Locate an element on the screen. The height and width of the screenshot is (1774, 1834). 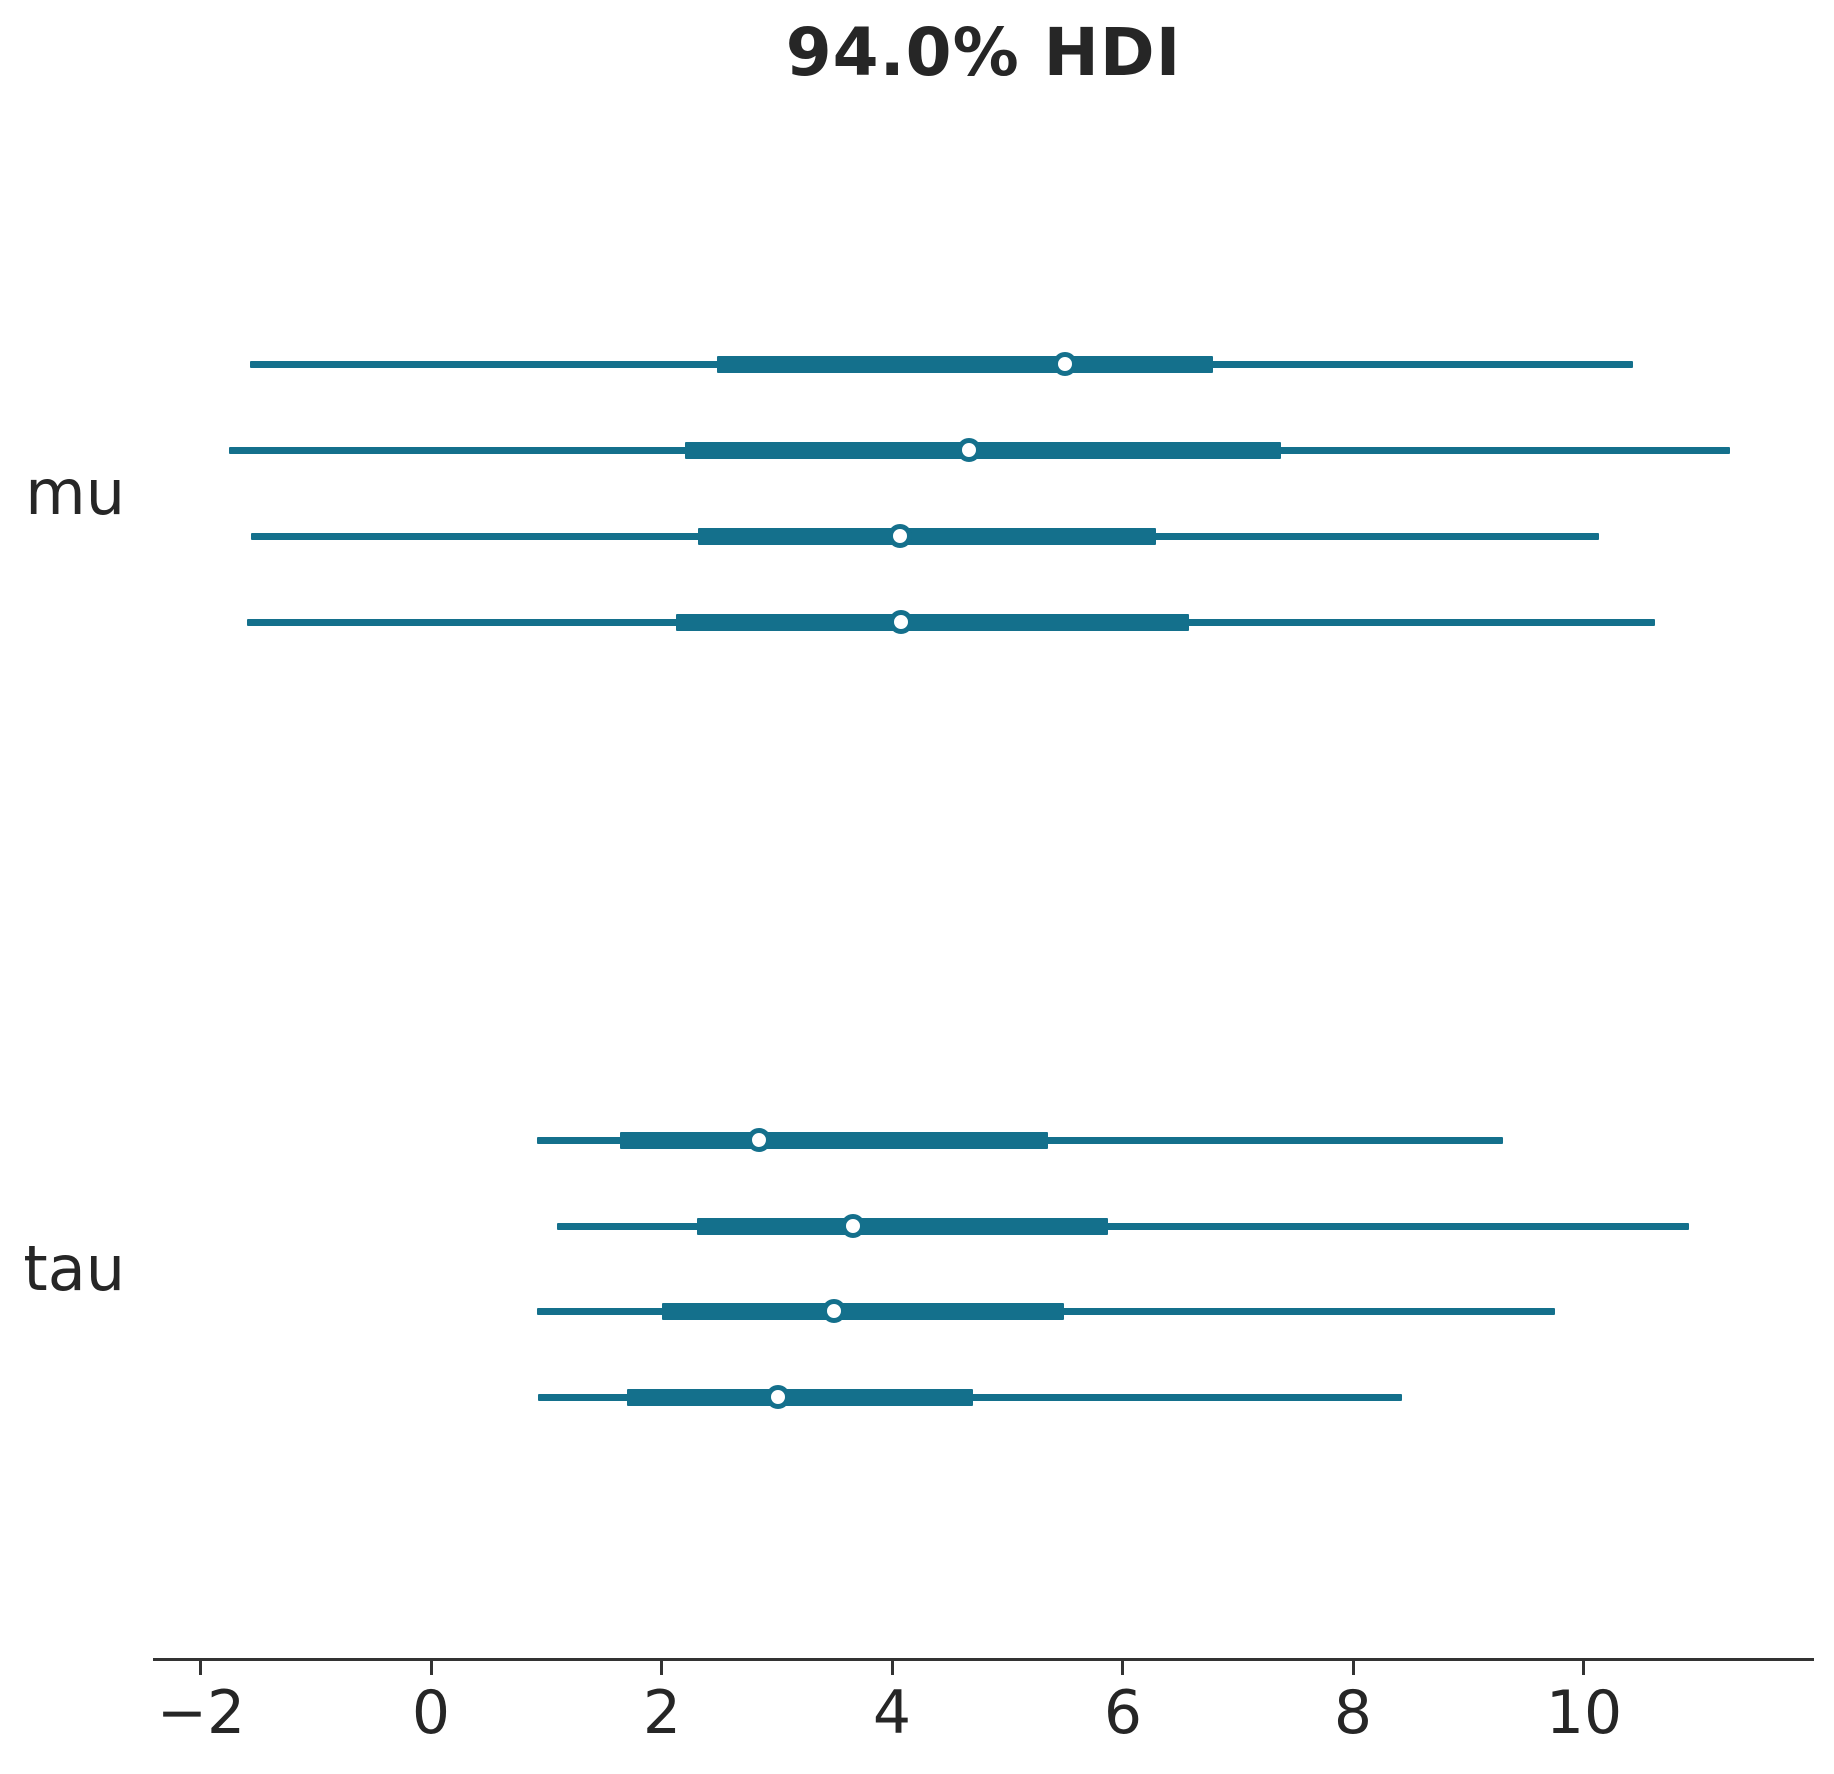
x-axis-tick-label: 6 is located at coordinates (1123, 1713).